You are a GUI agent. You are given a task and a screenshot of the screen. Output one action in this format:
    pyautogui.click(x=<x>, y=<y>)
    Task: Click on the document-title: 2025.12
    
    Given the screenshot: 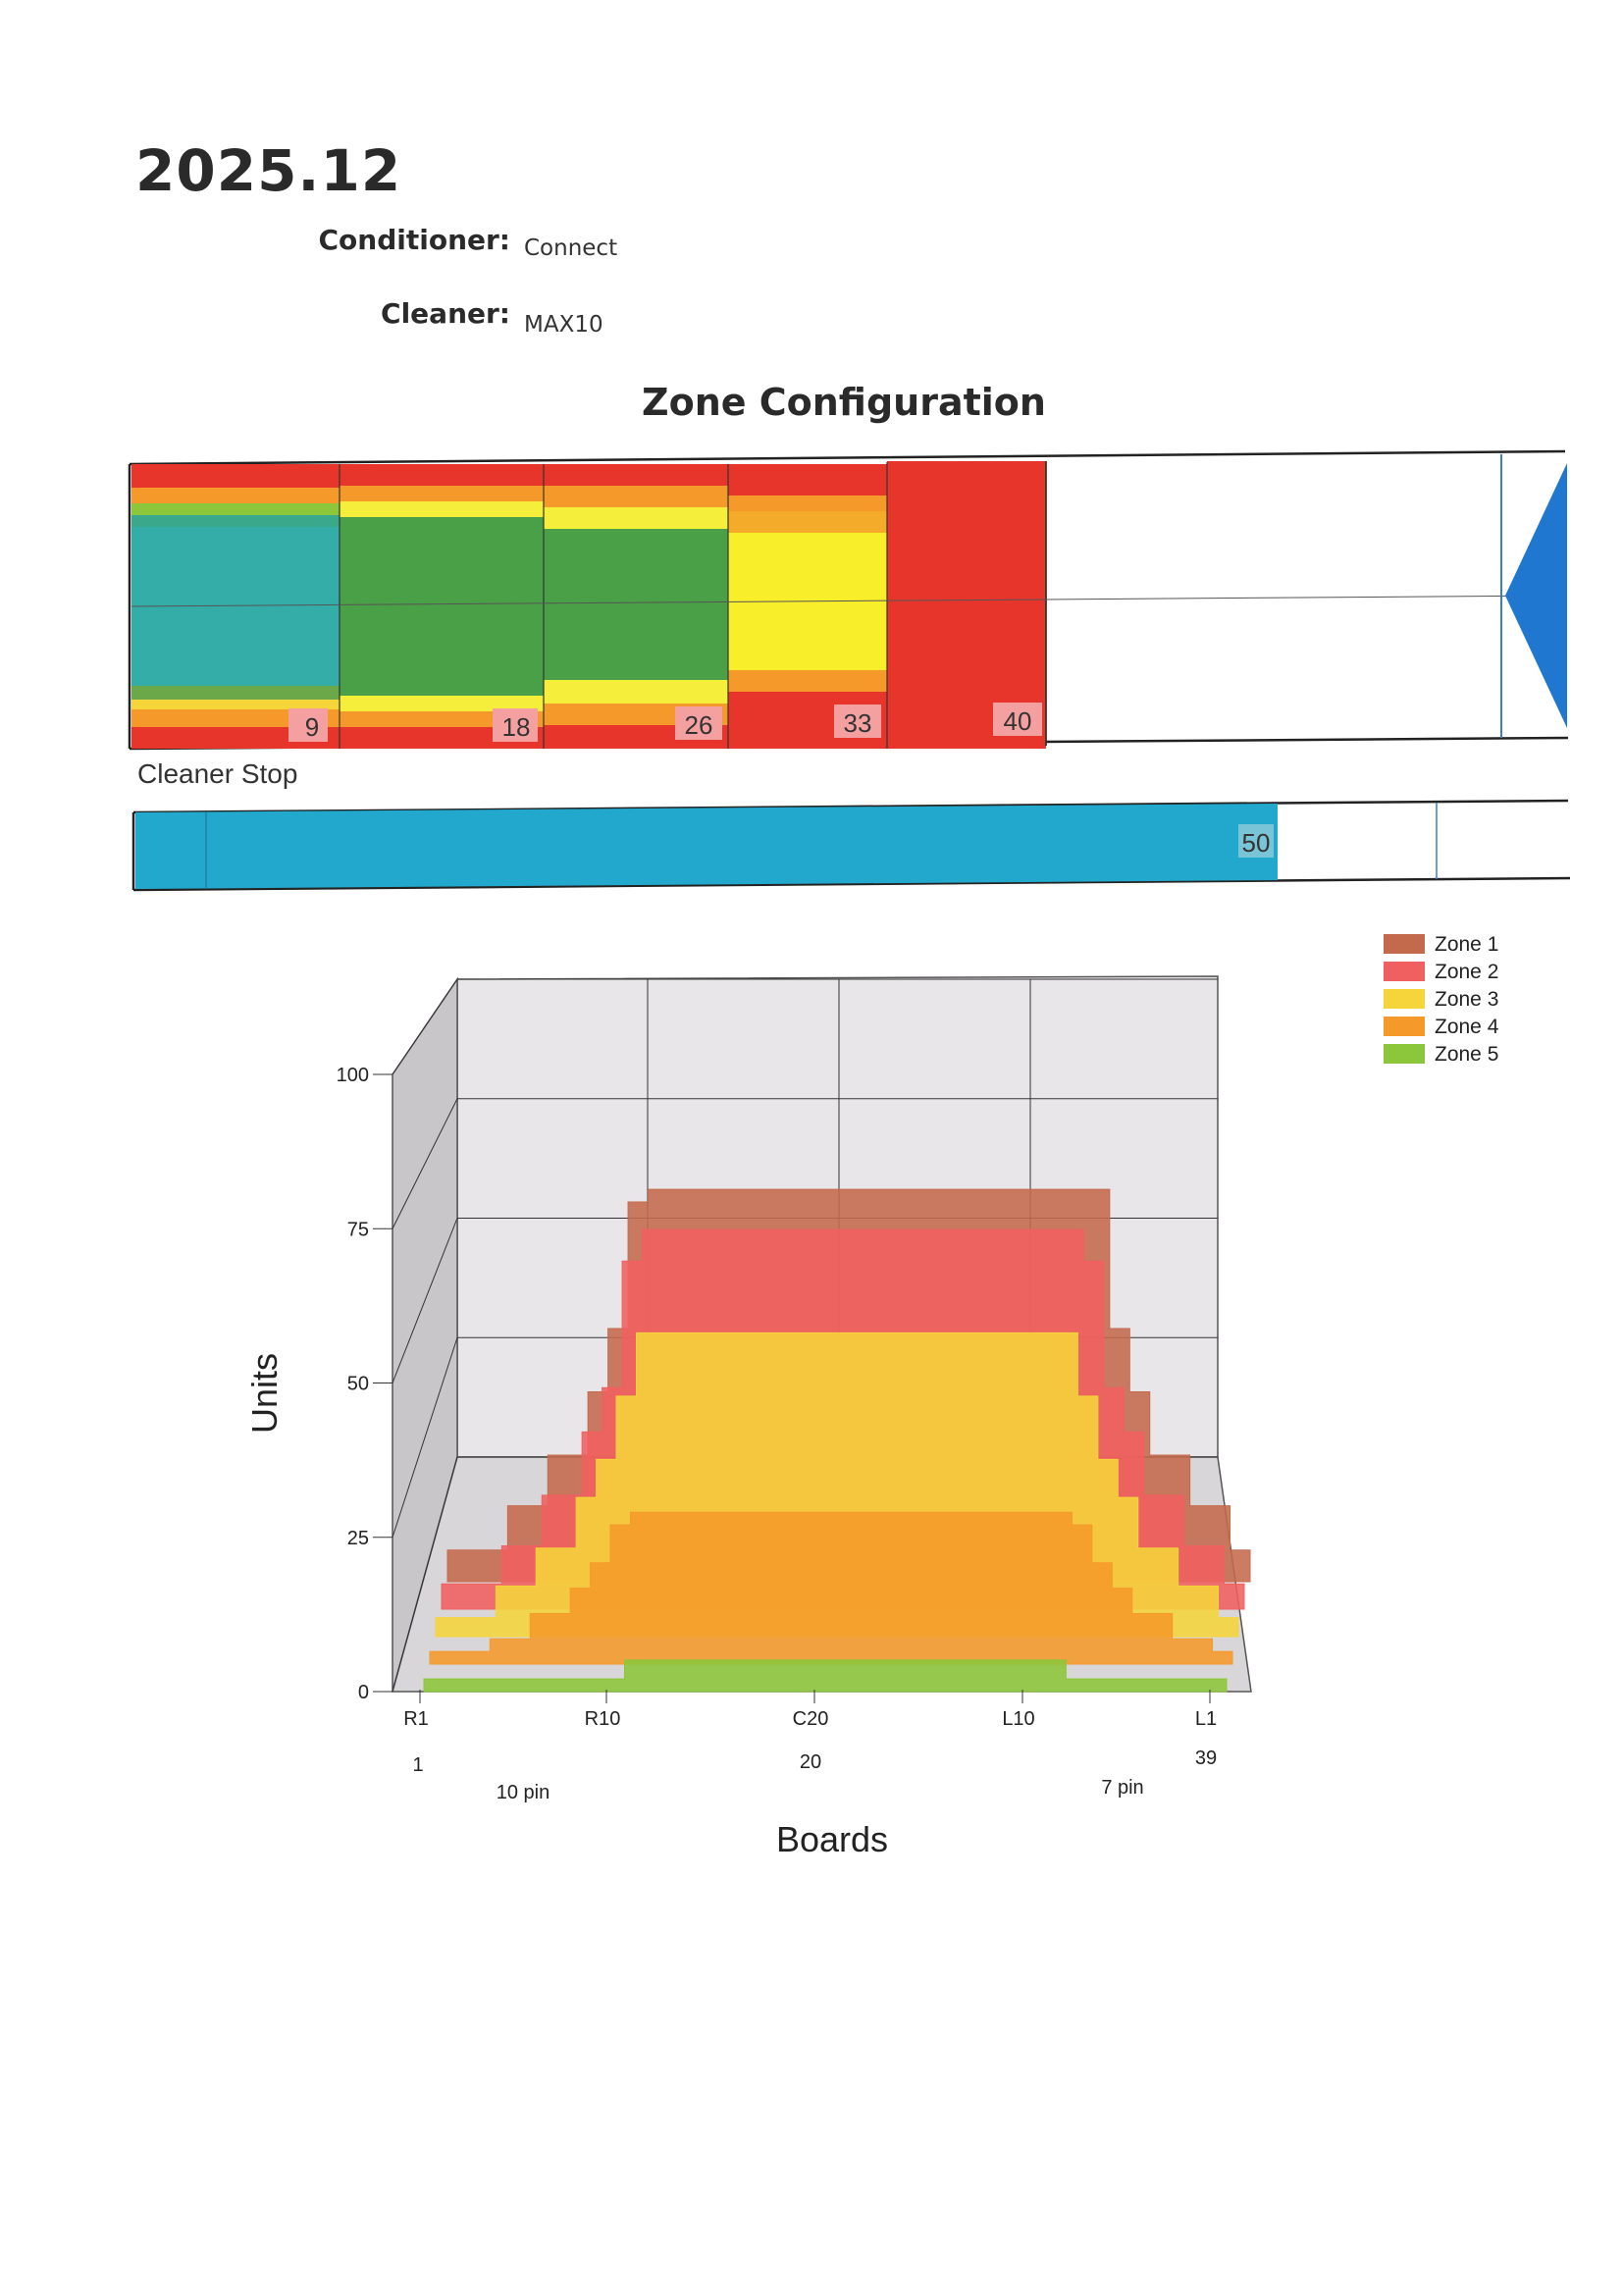 What is the action you would take?
    pyautogui.click(x=268, y=170)
    